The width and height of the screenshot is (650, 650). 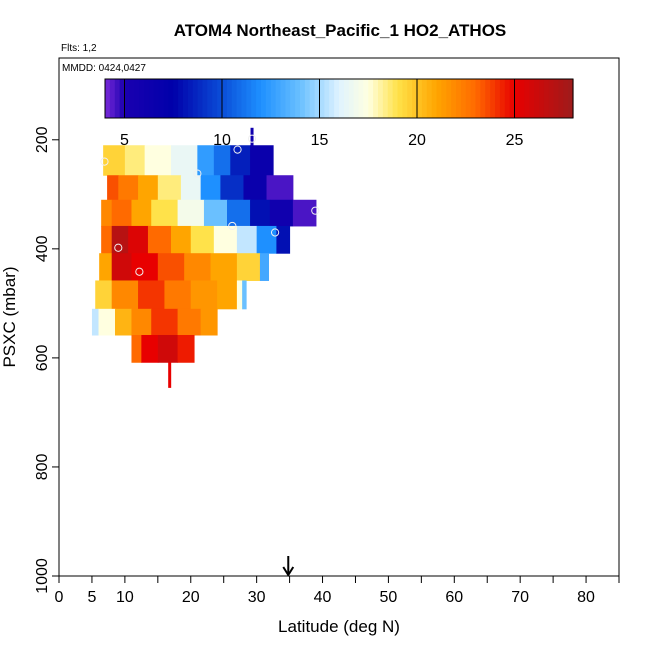 I want to click on y-tick-label: 200, so click(x=42, y=139).